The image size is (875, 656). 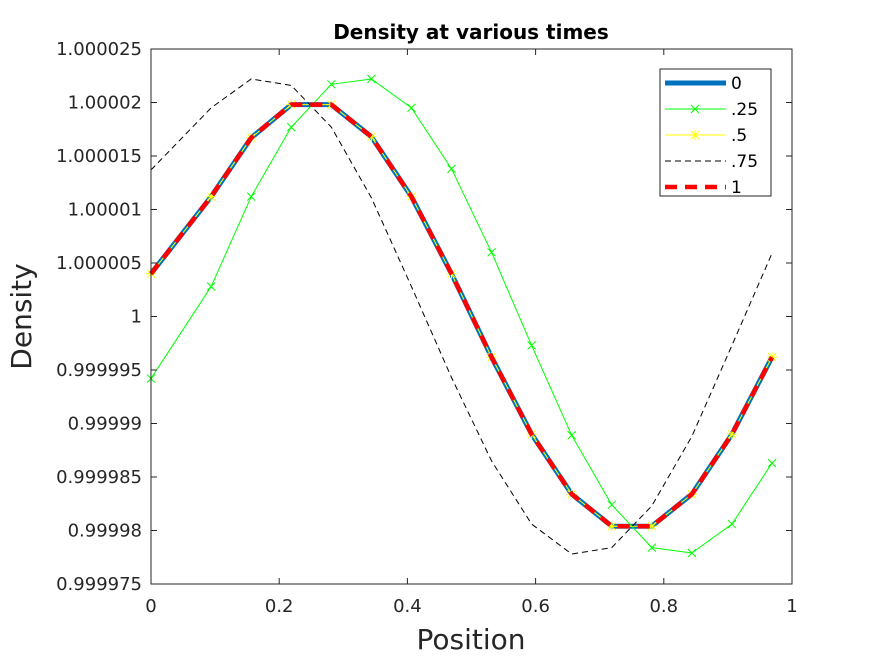 I want to click on y-tick-label: 1.000005, so click(x=99, y=263).